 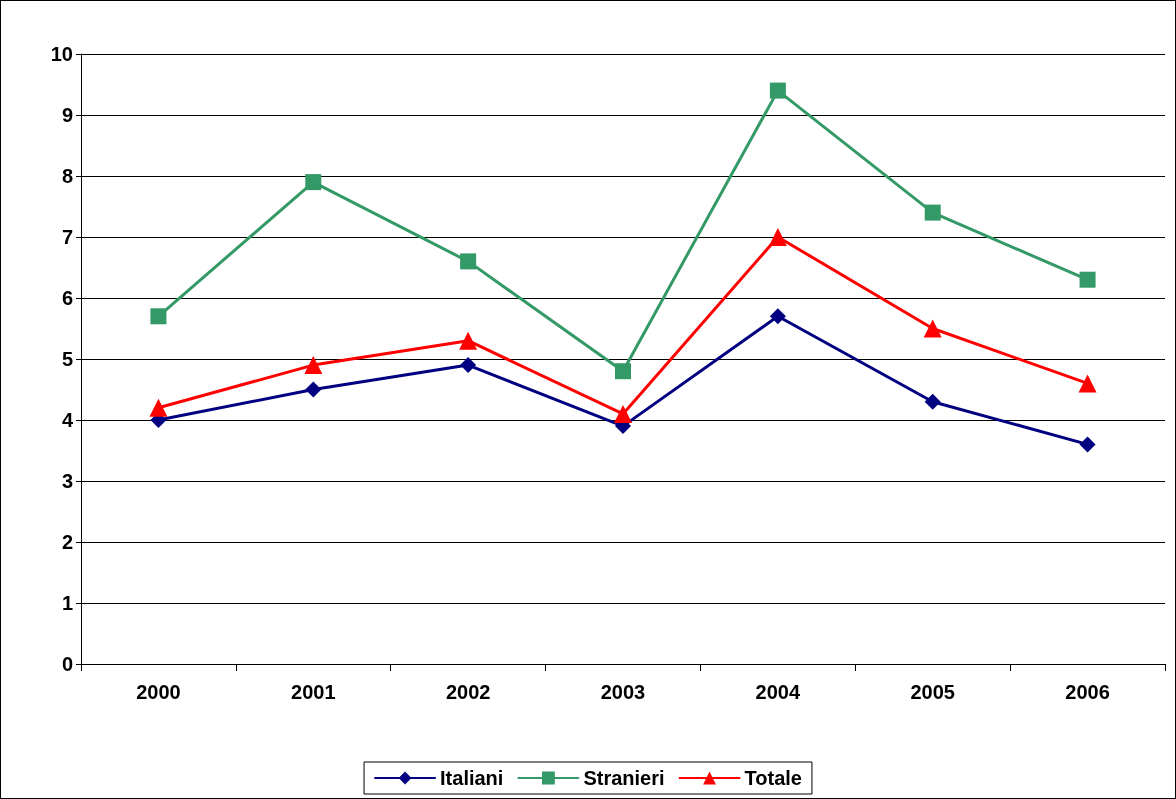 What do you see at coordinates (468, 692) in the screenshot?
I see `x-tick-label: 2002` at bounding box center [468, 692].